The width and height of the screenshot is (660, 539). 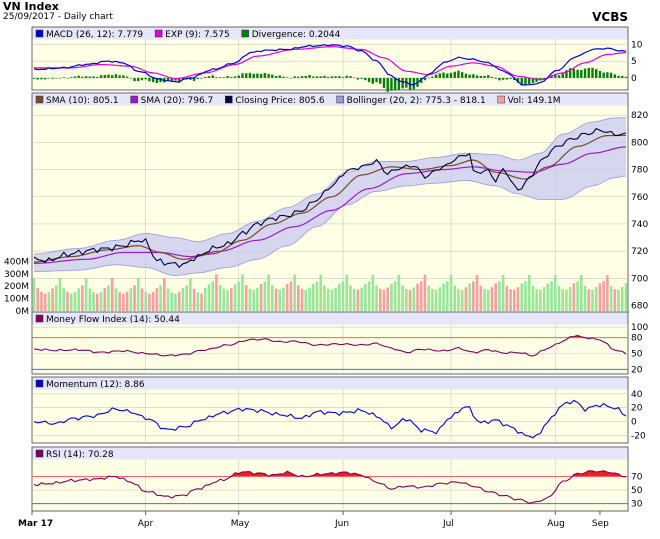 I want to click on y-tick-label: 80, so click(x=637, y=339).